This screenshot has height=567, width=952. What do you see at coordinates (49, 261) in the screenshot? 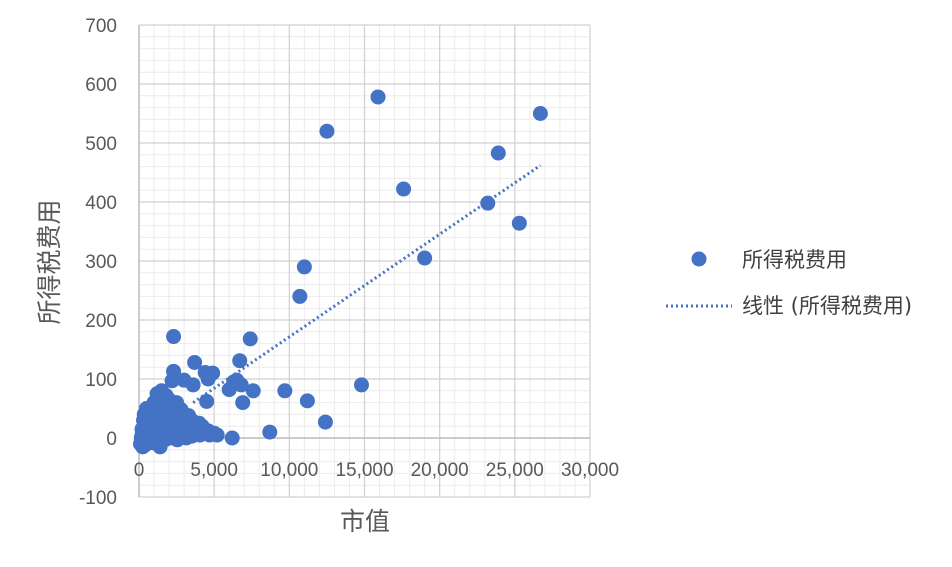
I see `y-axis-title: 所得税费用` at bounding box center [49, 261].